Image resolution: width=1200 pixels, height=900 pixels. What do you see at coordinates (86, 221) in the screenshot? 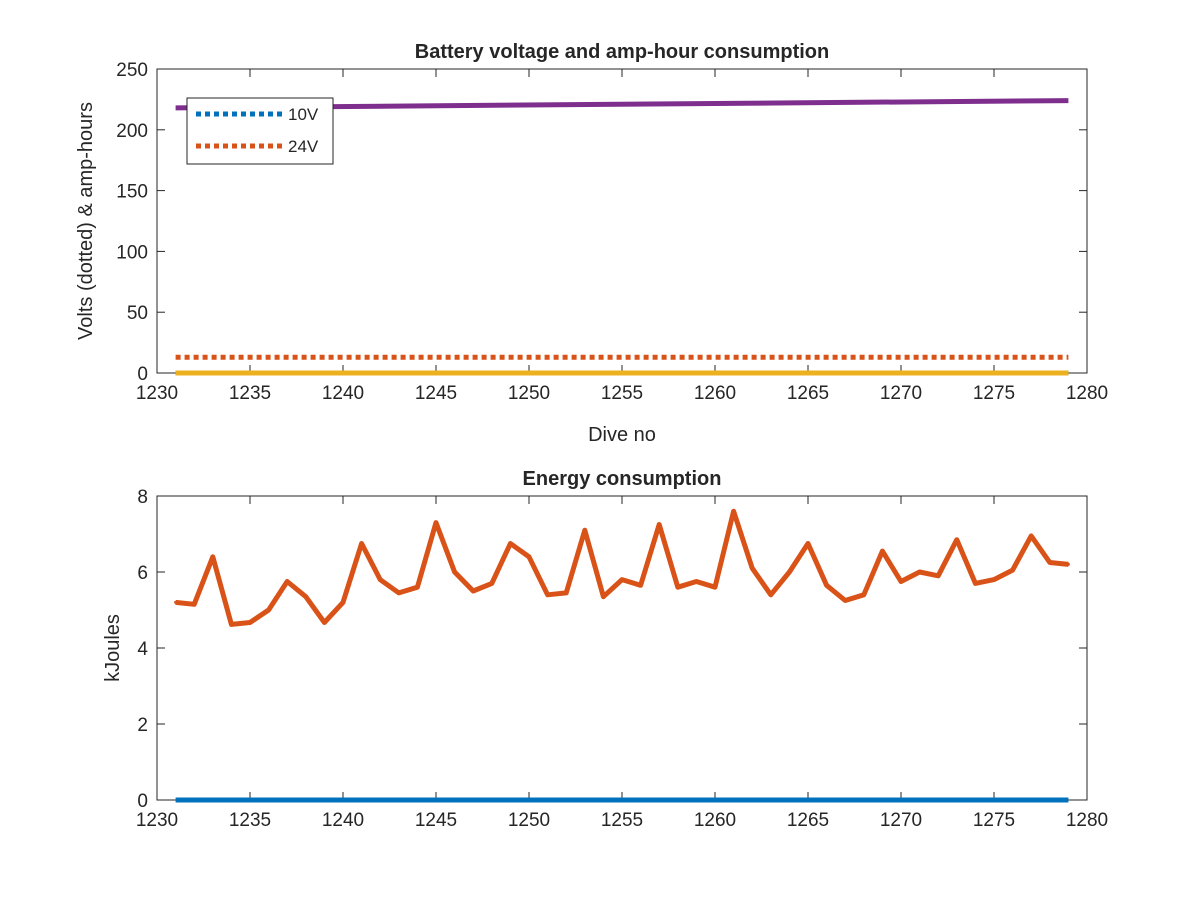
I see `y-axis-label: Volts (dotted) & amp-hours` at bounding box center [86, 221].